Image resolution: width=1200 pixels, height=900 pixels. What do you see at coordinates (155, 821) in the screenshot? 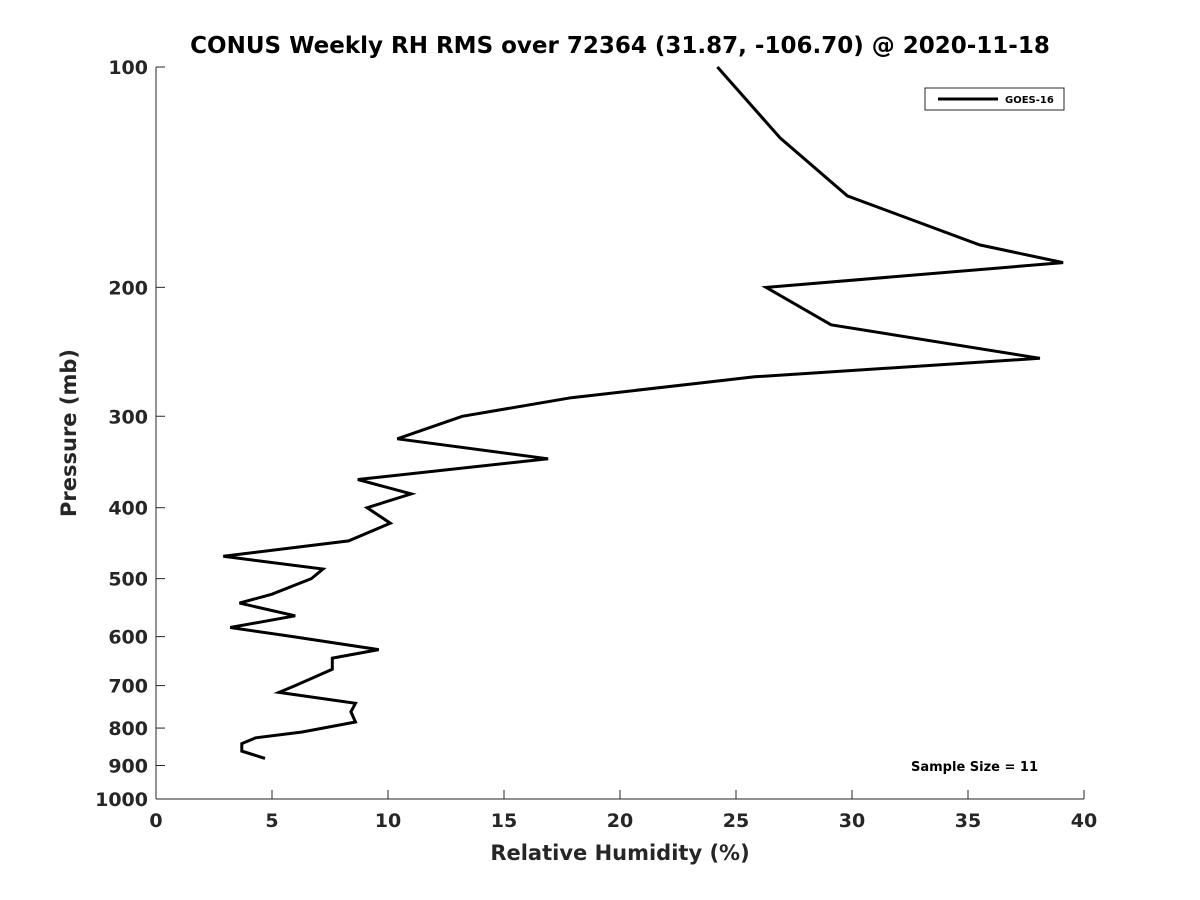
I see `x-tick-label: 0` at bounding box center [155, 821].